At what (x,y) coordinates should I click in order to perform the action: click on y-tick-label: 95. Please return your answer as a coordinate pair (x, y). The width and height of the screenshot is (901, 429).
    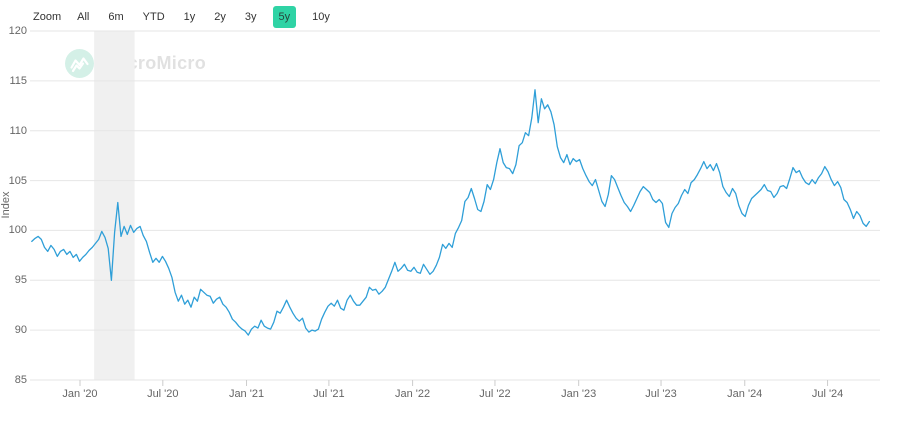
    Looking at the image, I should click on (20, 280).